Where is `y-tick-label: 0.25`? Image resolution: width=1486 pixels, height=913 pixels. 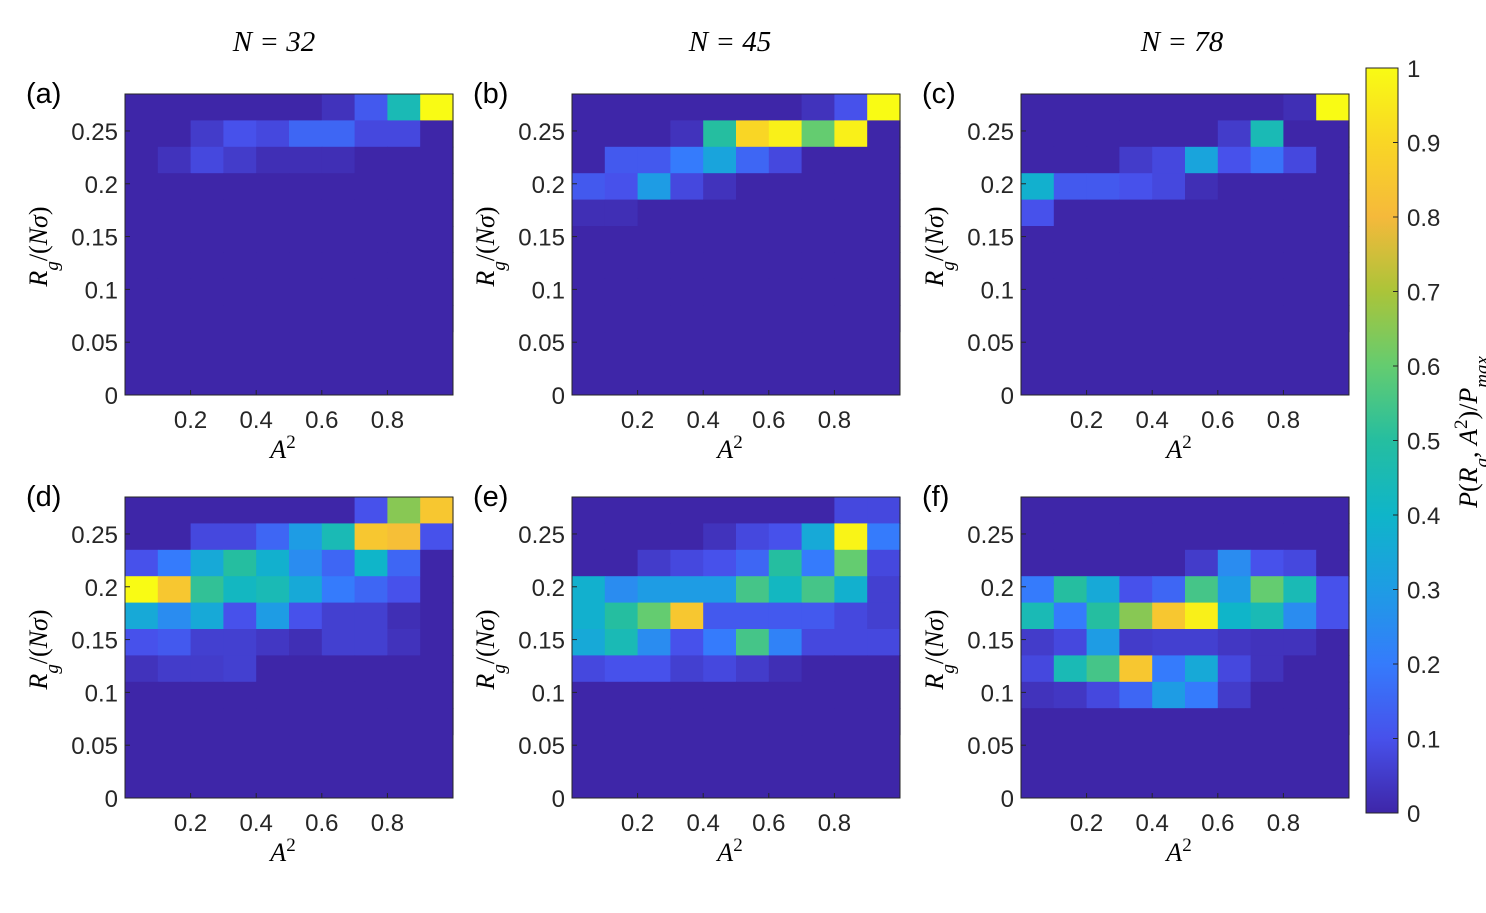 y-tick-label: 0.25 is located at coordinates (541, 132).